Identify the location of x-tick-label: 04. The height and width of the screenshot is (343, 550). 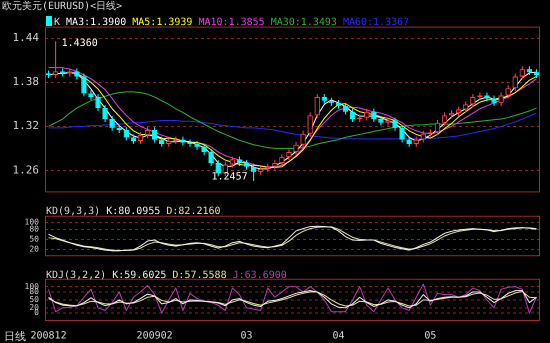
(338, 336).